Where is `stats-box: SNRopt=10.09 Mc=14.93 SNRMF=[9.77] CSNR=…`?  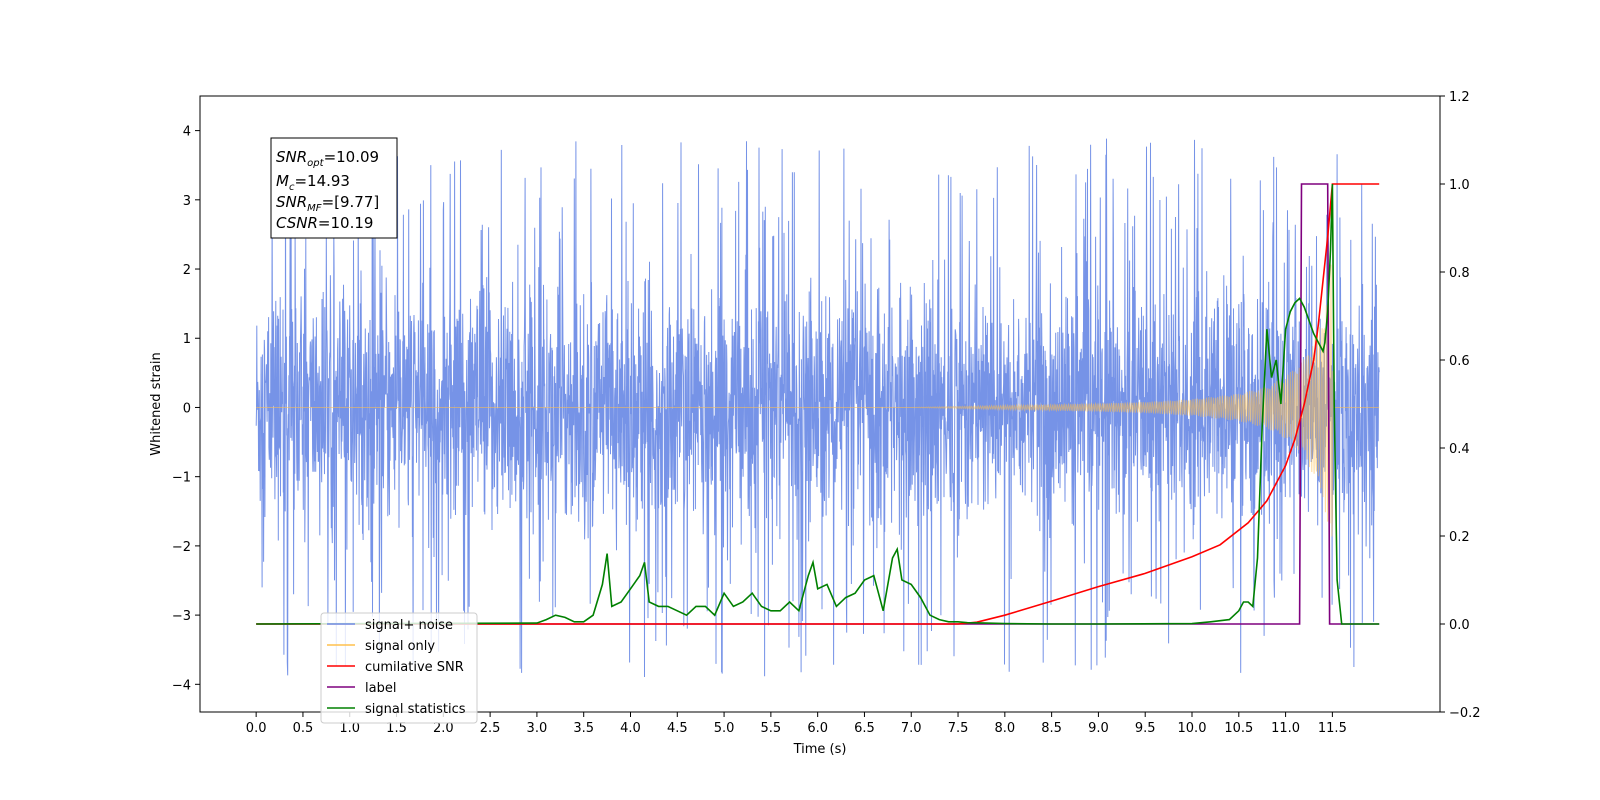 stats-box: SNRopt=10.09 Mc=14.93 SNRMF=[9.77] CSNR=… is located at coordinates (334, 188).